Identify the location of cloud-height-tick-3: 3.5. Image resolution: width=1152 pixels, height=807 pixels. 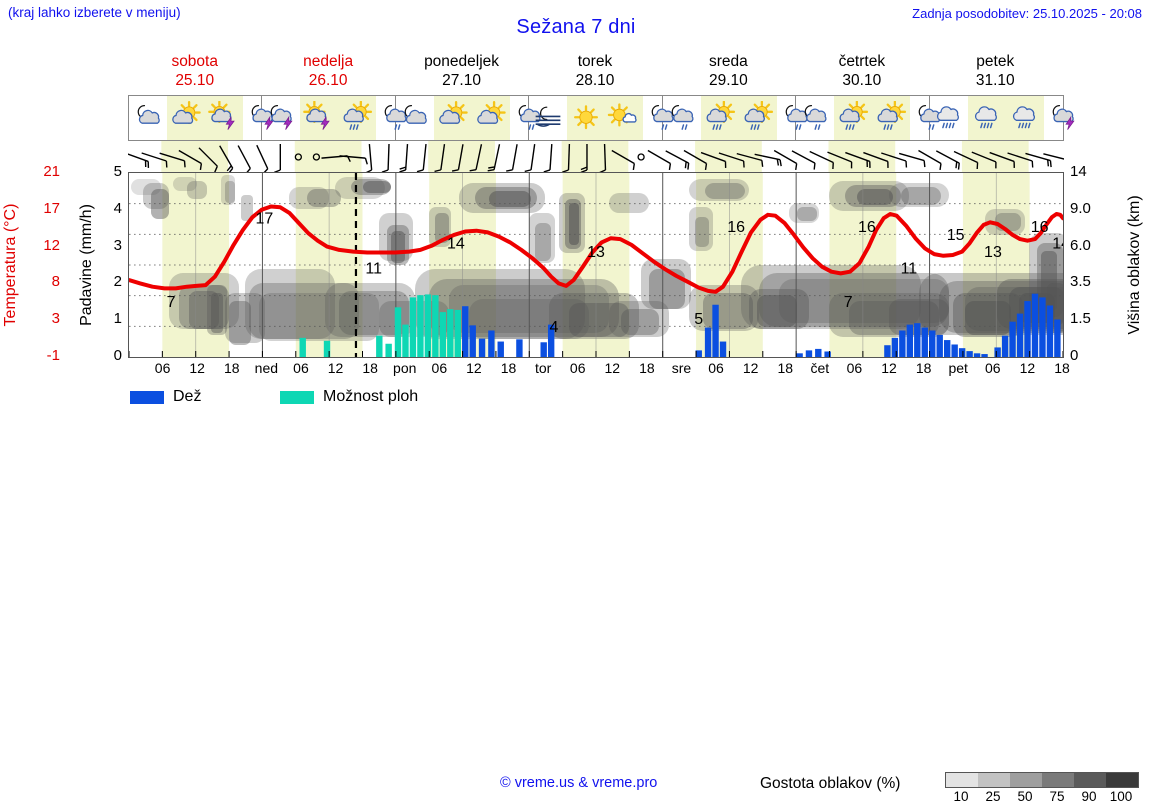
(1090, 281).